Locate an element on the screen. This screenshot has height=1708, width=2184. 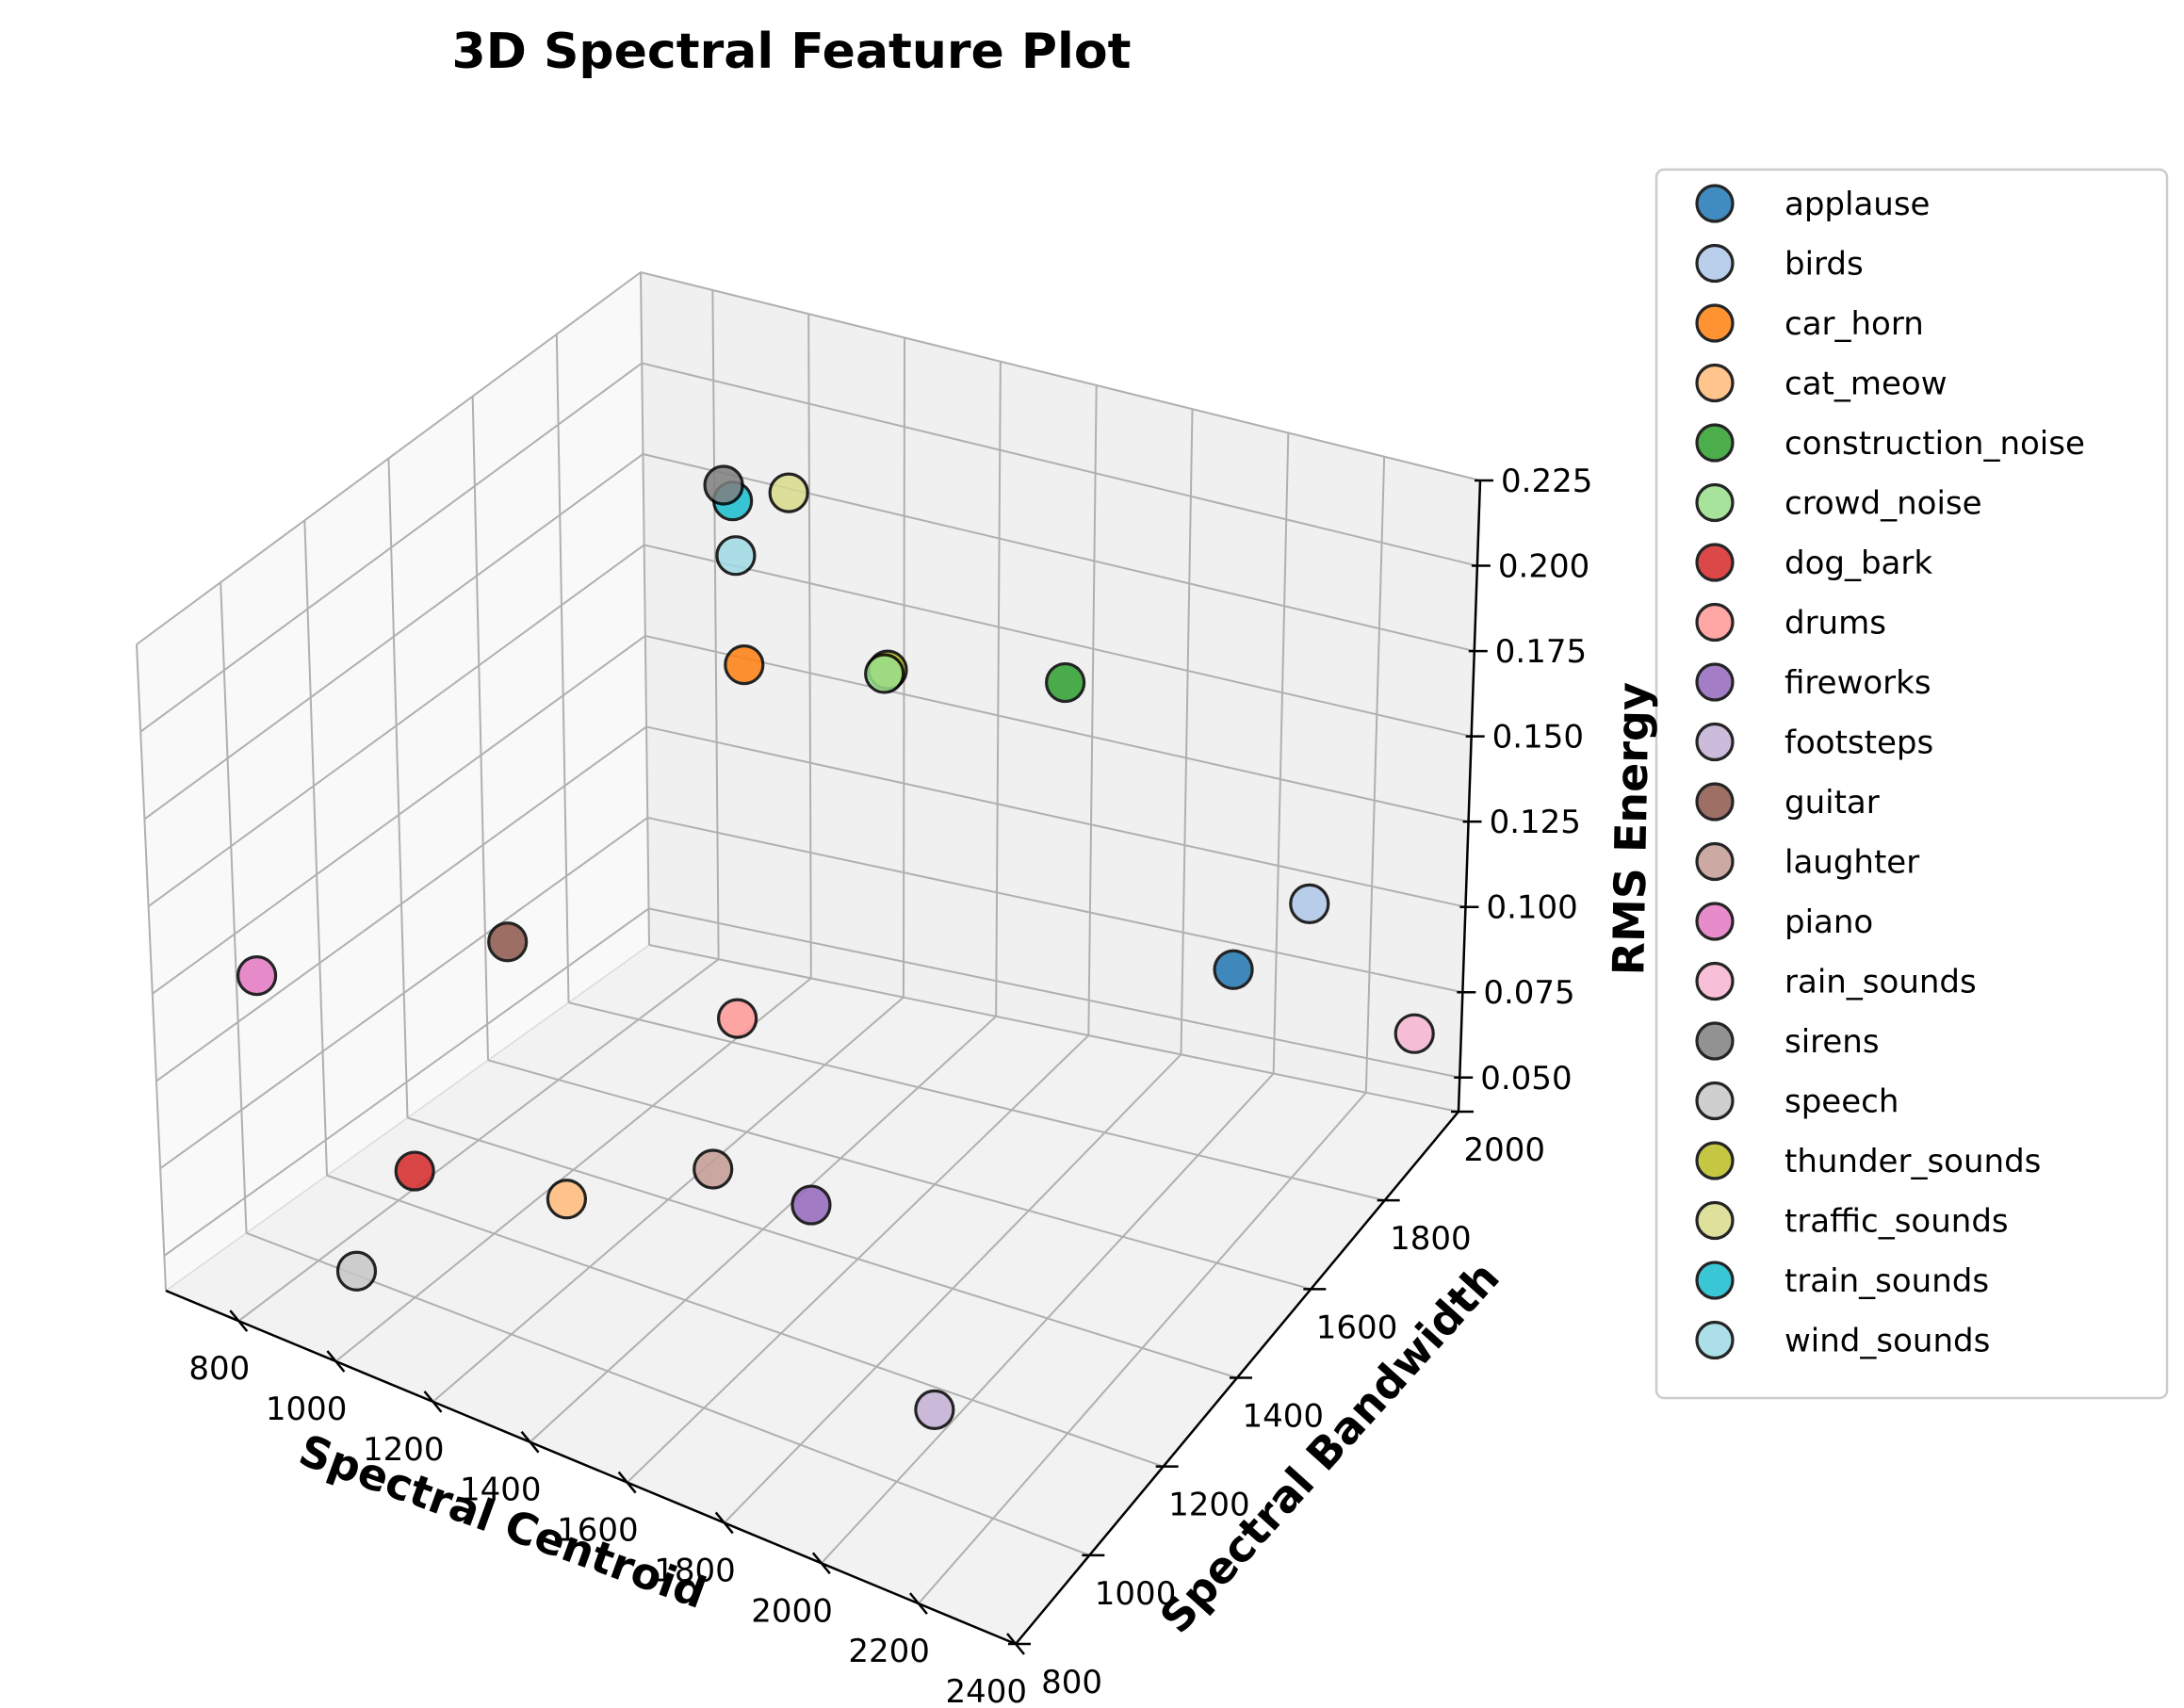
legend-marker-guitar is located at coordinates (1715, 801).